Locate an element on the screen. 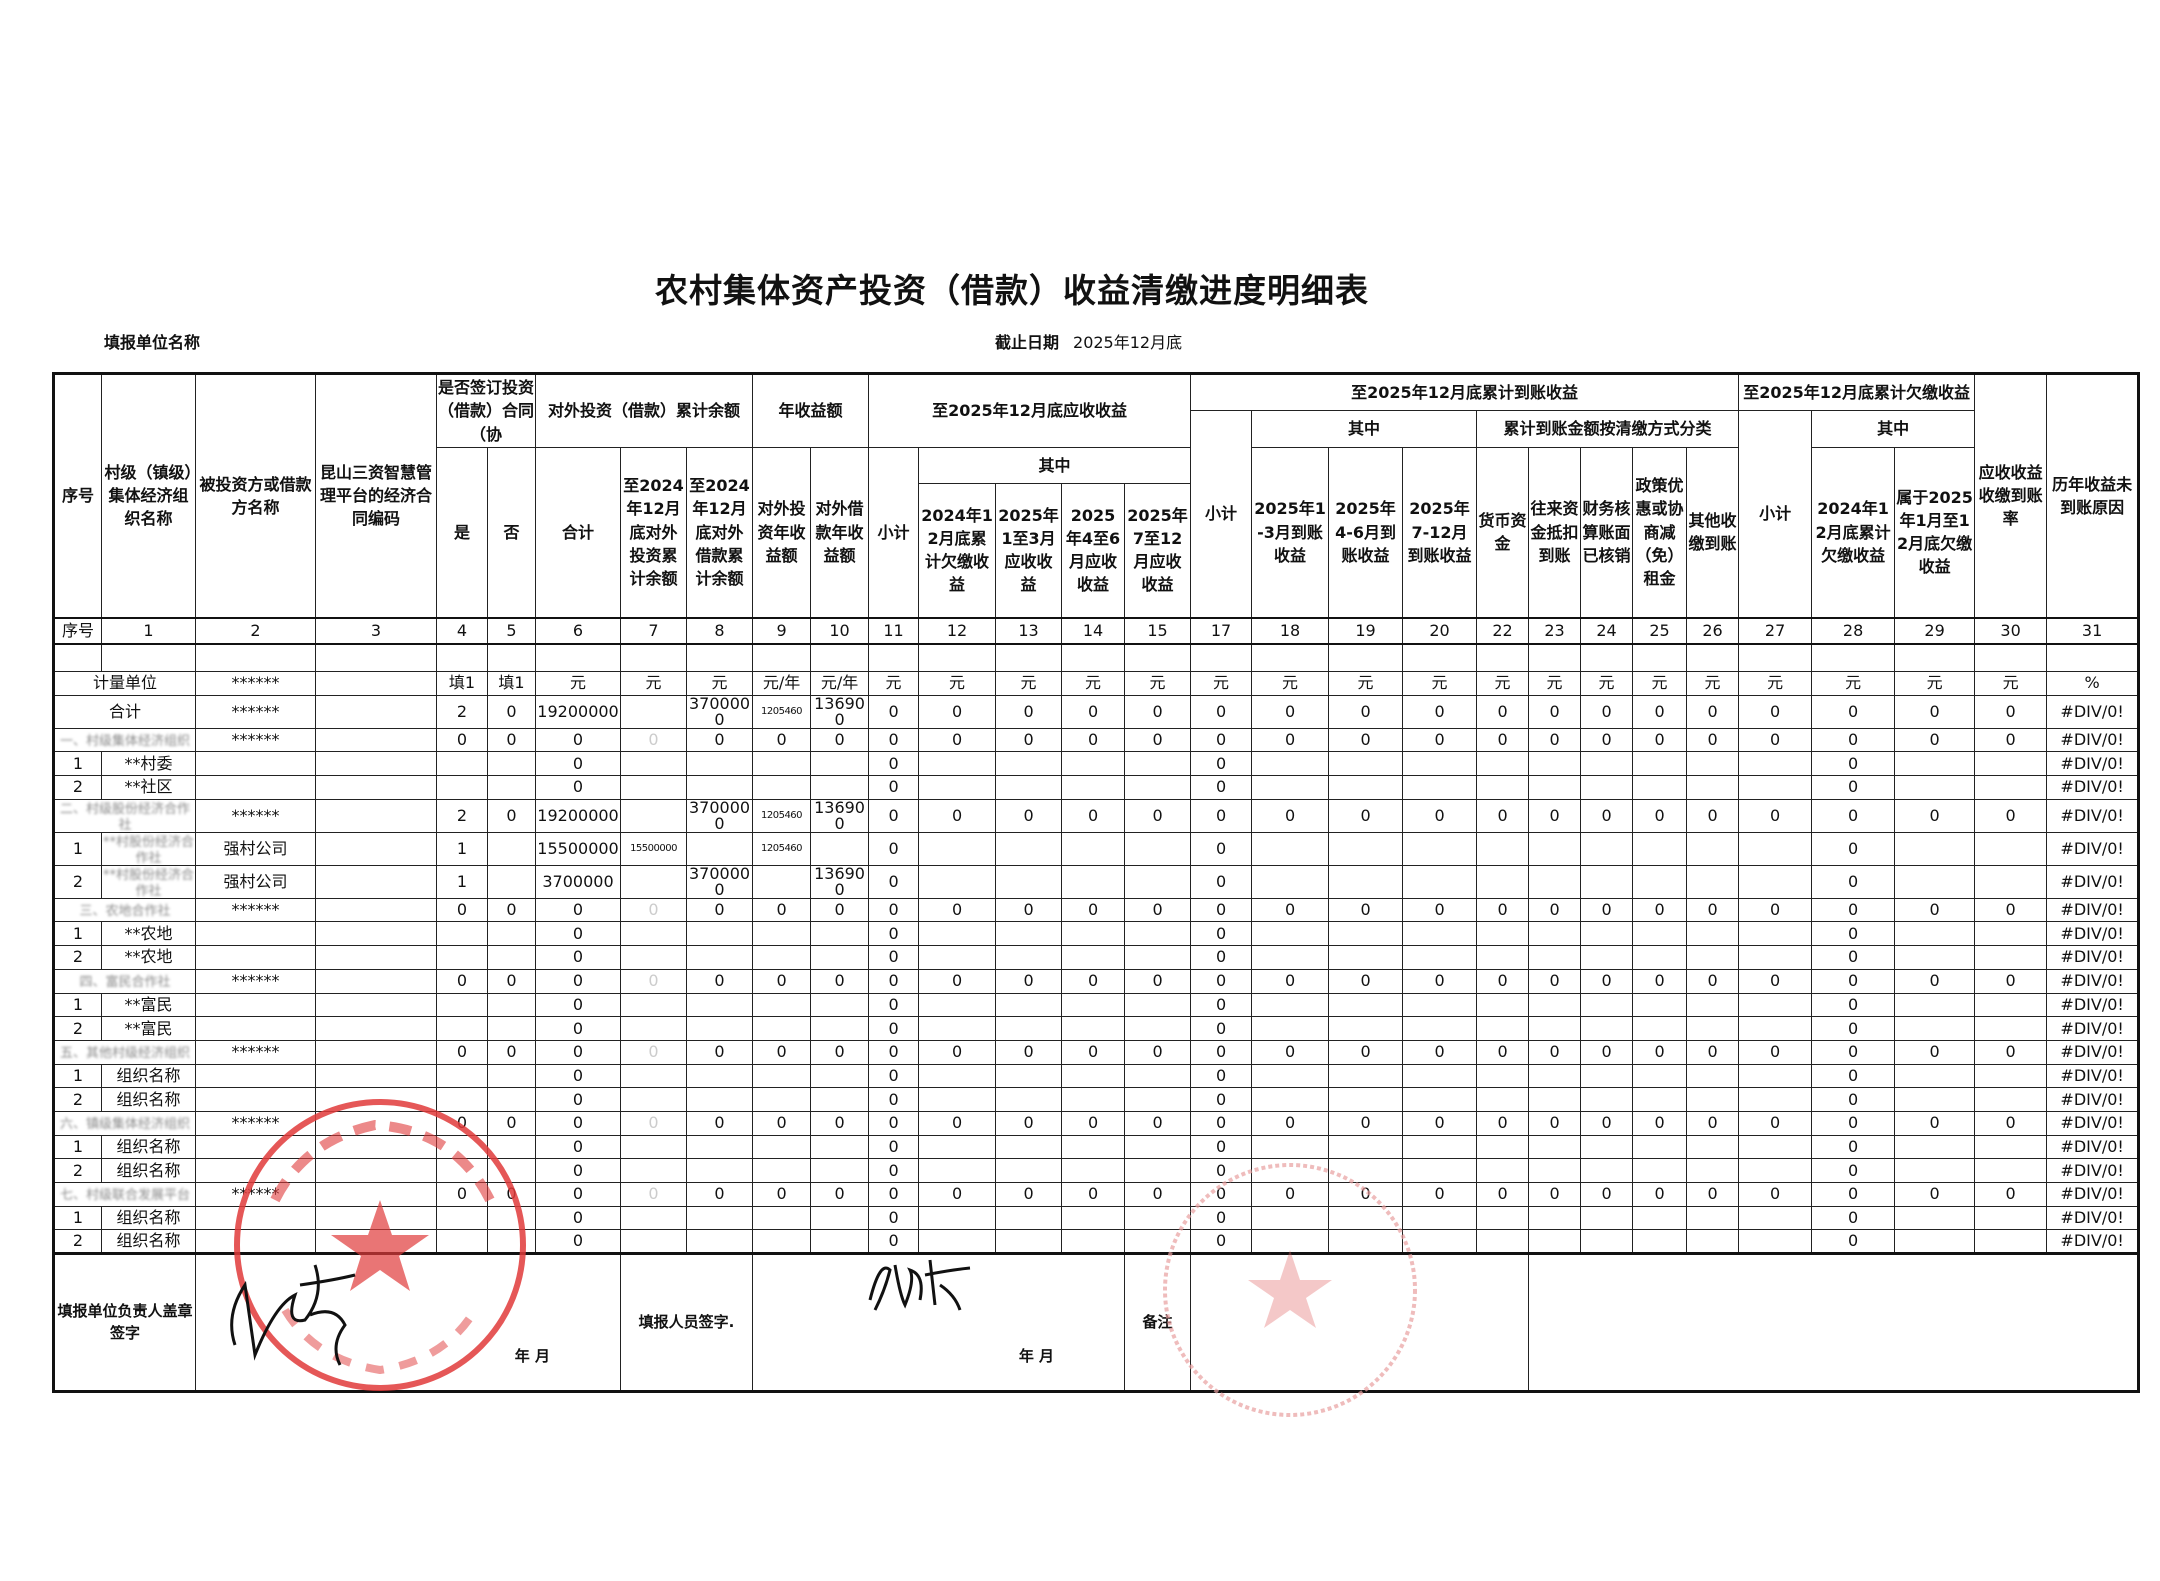 This screenshot has height=1581, width=2160. row-label-text: 一、村级集体经济组织 is located at coordinates (124, 742).